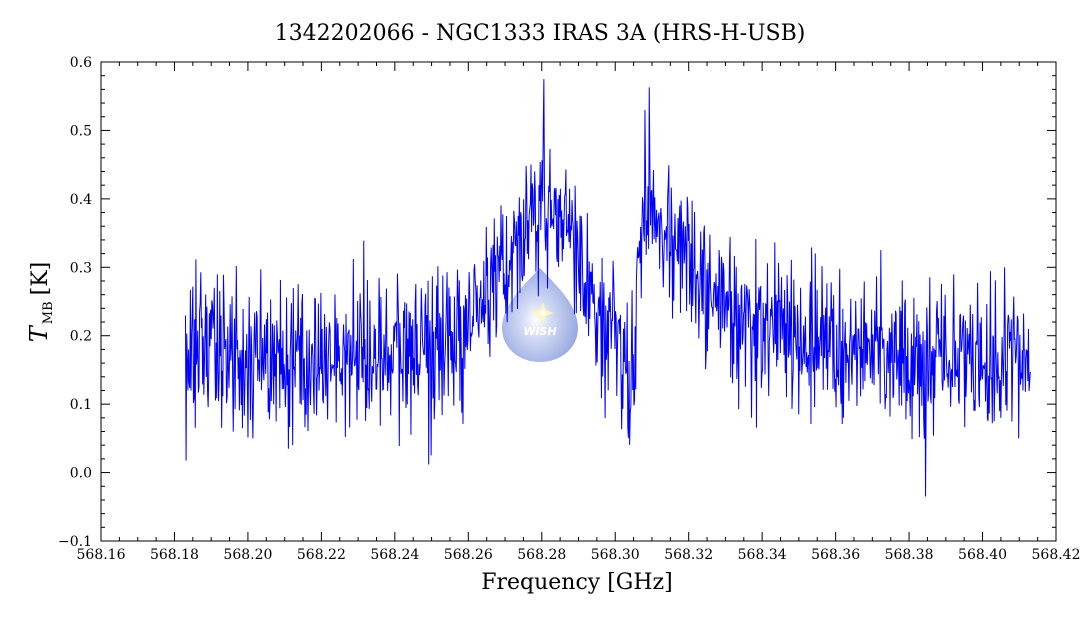 Image resolution: width=1080 pixels, height=618 pixels. I want to click on wish-logo-watermark: WISH, so click(540, 315).